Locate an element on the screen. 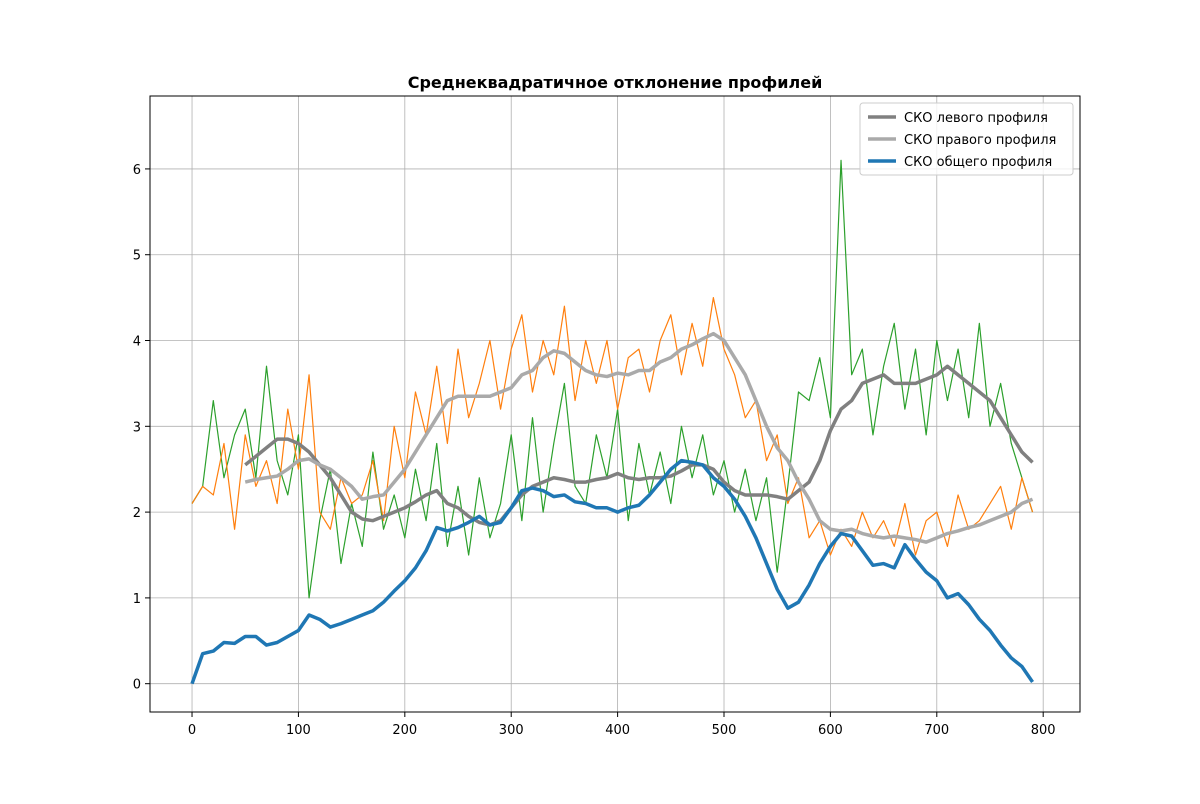 This screenshot has height=804, width=1200. y-tick-label: 4 is located at coordinates (137, 342).